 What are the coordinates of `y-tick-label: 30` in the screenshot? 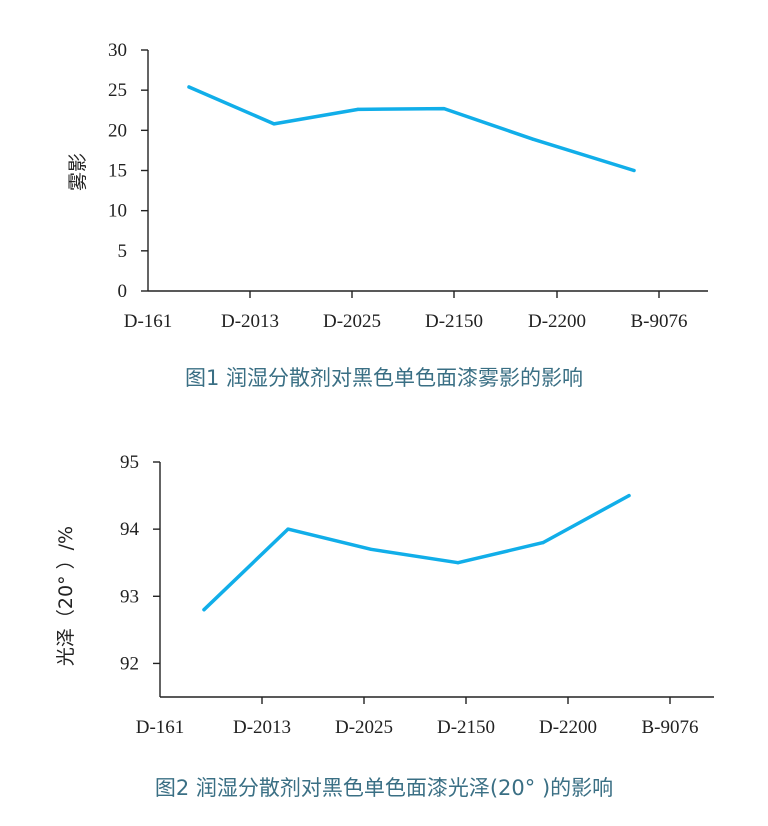 It's located at (117, 50).